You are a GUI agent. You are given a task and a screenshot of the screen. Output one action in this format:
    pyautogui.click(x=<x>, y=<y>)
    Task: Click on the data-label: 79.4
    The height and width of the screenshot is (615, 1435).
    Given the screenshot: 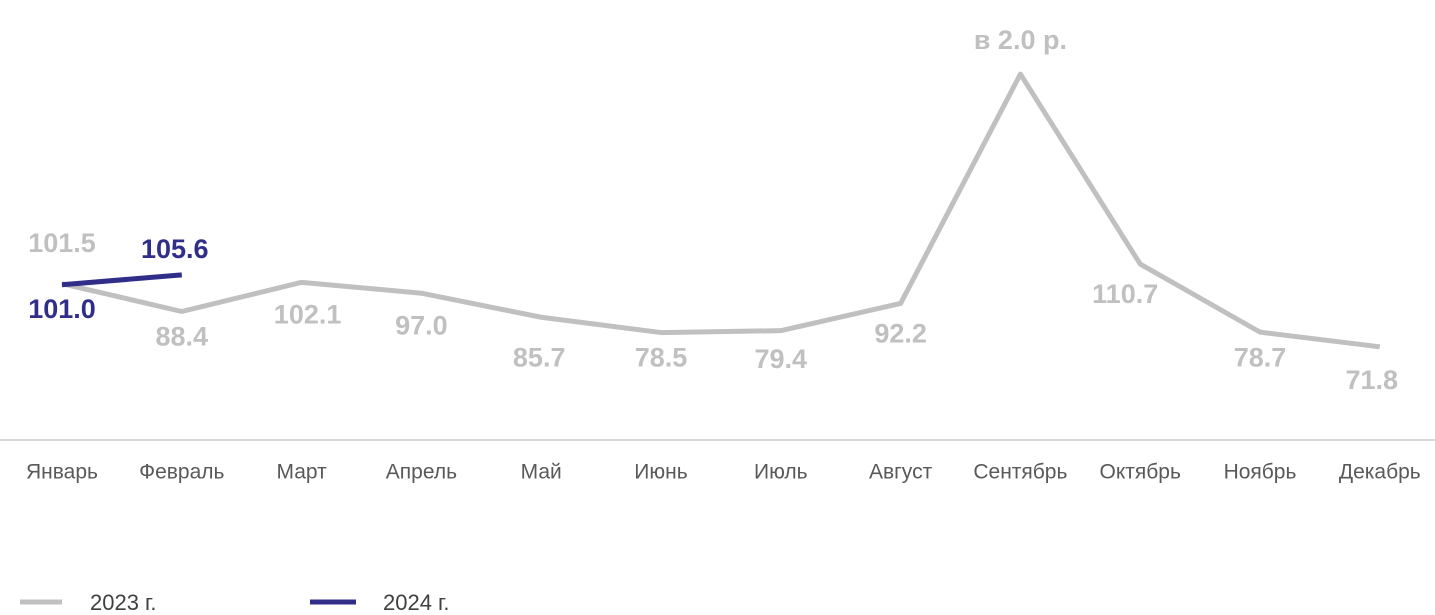 What is the action you would take?
    pyautogui.click(x=781, y=359)
    